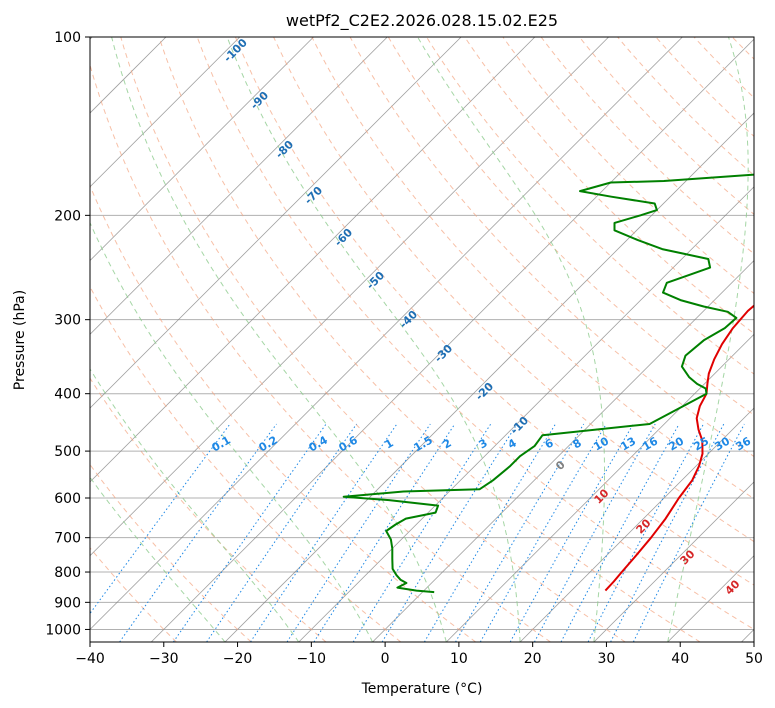 This screenshot has width=775, height=708. I want to click on y-tick-label: 900, so click(67, 603).